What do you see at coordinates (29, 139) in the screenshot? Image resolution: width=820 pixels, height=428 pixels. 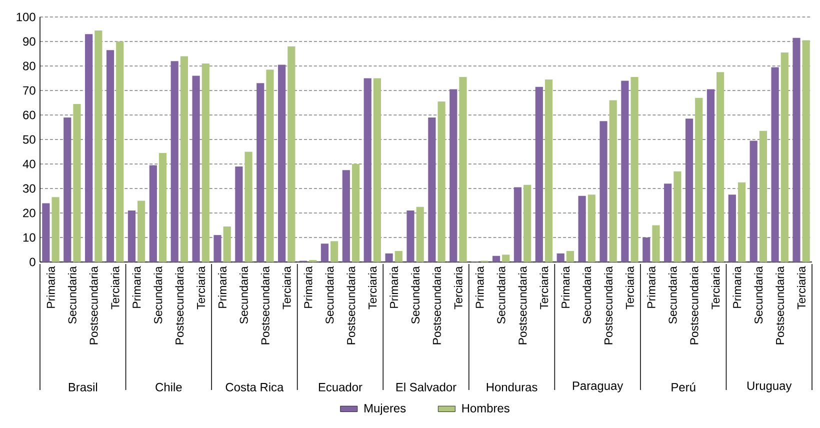 I see `y-tick-label: 50` at bounding box center [29, 139].